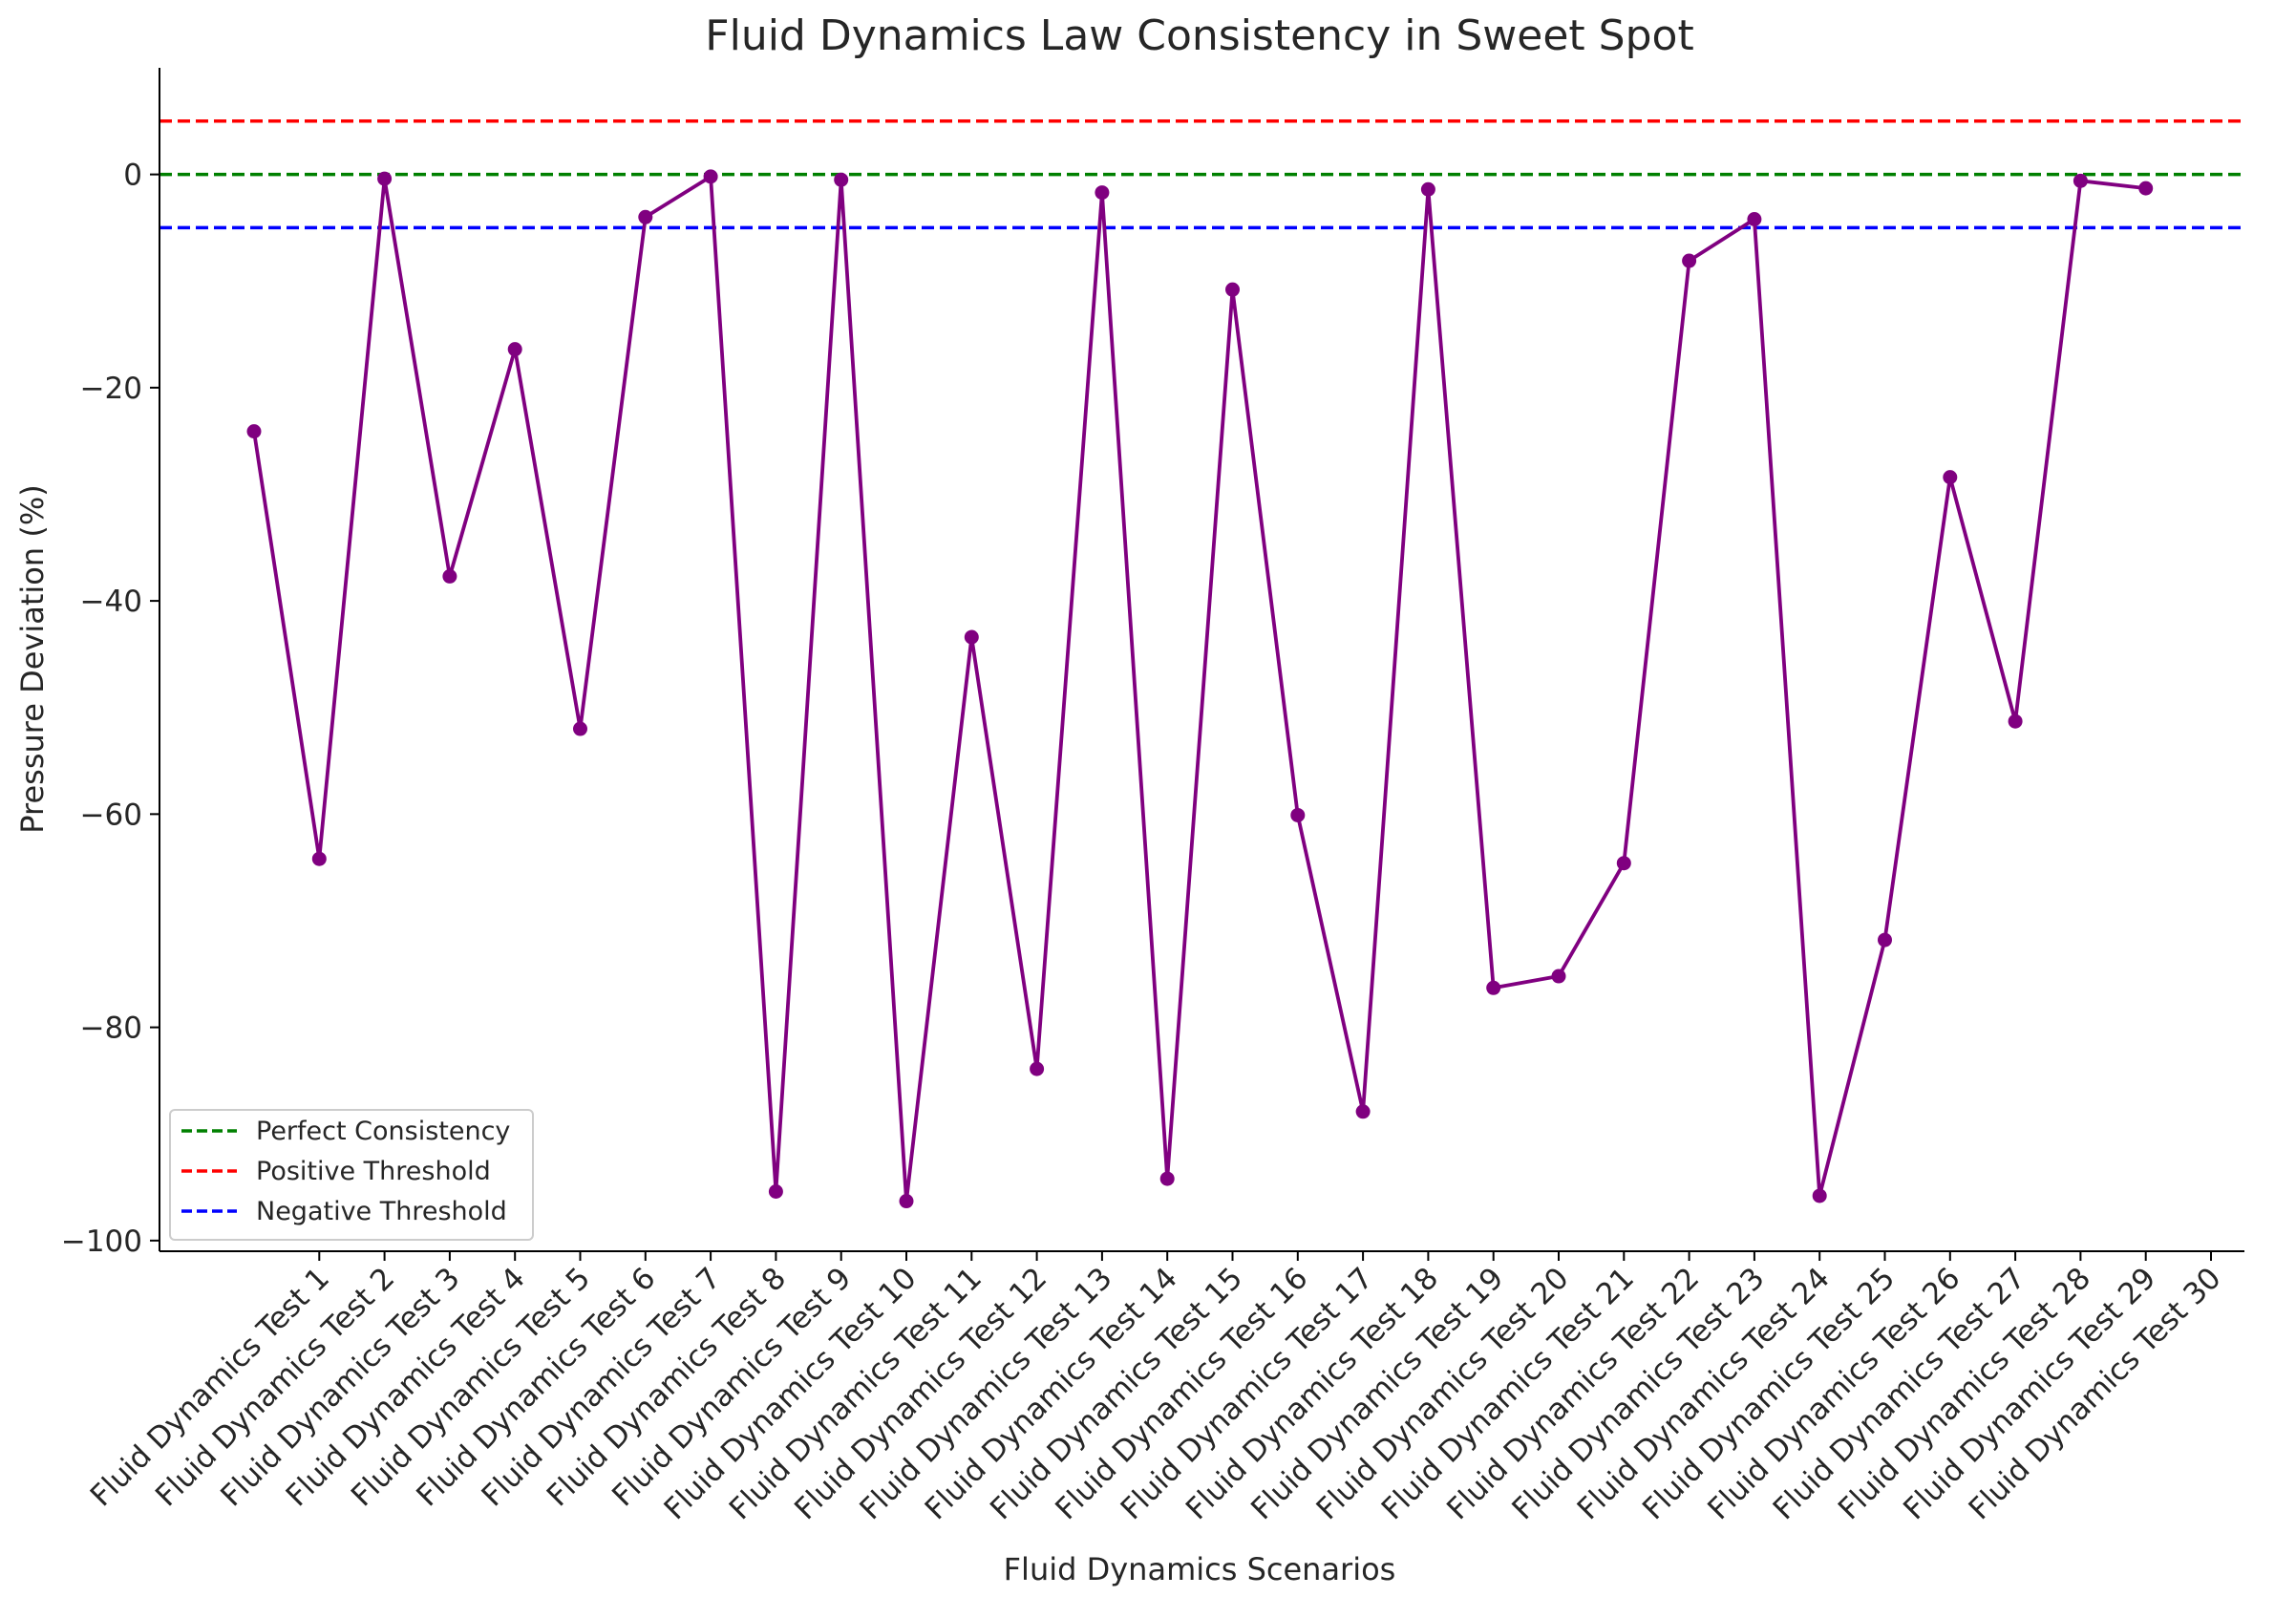 The width and height of the screenshot is (2296, 1597). Describe the element at coordinates (111, 602) in the screenshot. I see `y-tick-label: −40` at that location.